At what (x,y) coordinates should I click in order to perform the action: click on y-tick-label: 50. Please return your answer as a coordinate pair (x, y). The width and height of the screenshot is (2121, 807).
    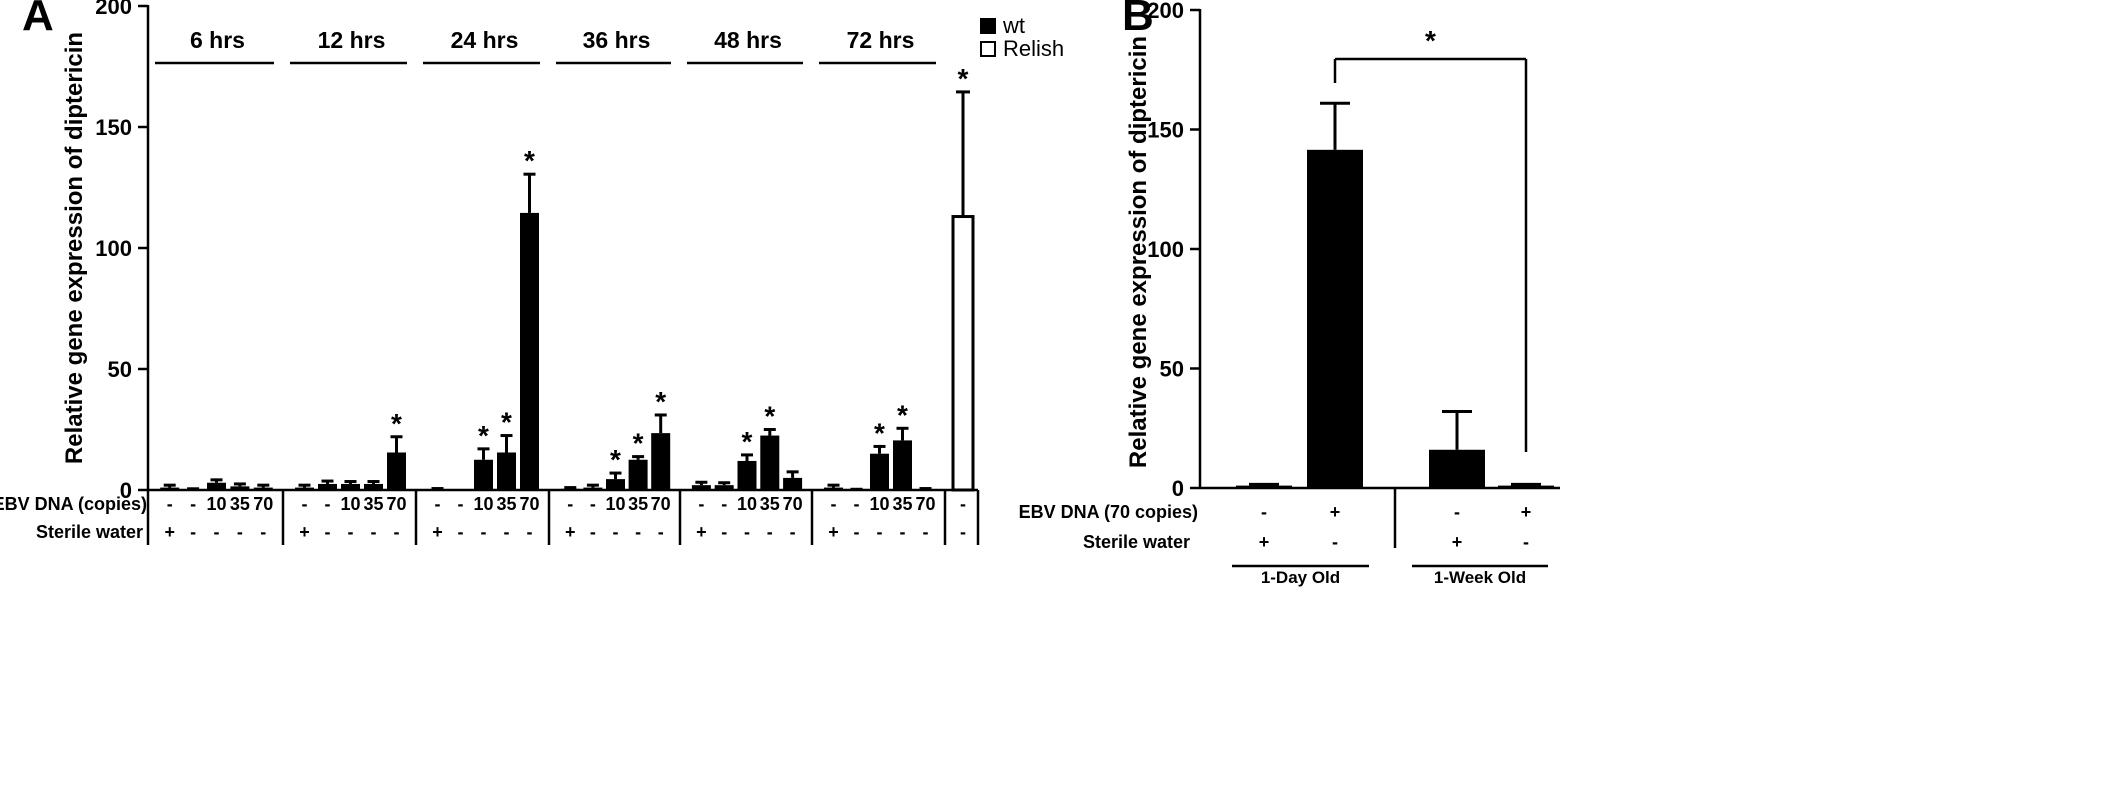
    Looking at the image, I should click on (1172, 369).